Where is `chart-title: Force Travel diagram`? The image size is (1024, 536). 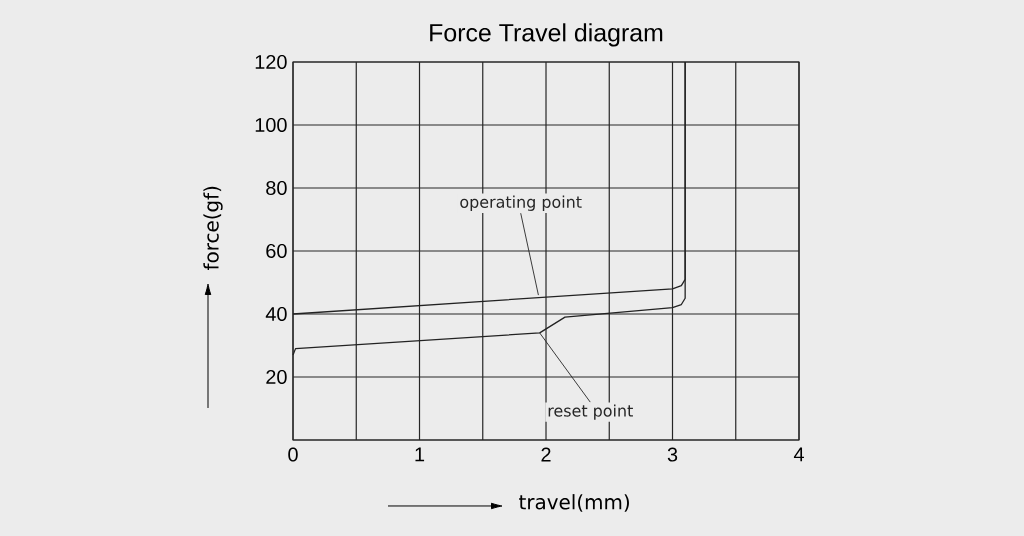 chart-title: Force Travel diagram is located at coordinates (546, 35).